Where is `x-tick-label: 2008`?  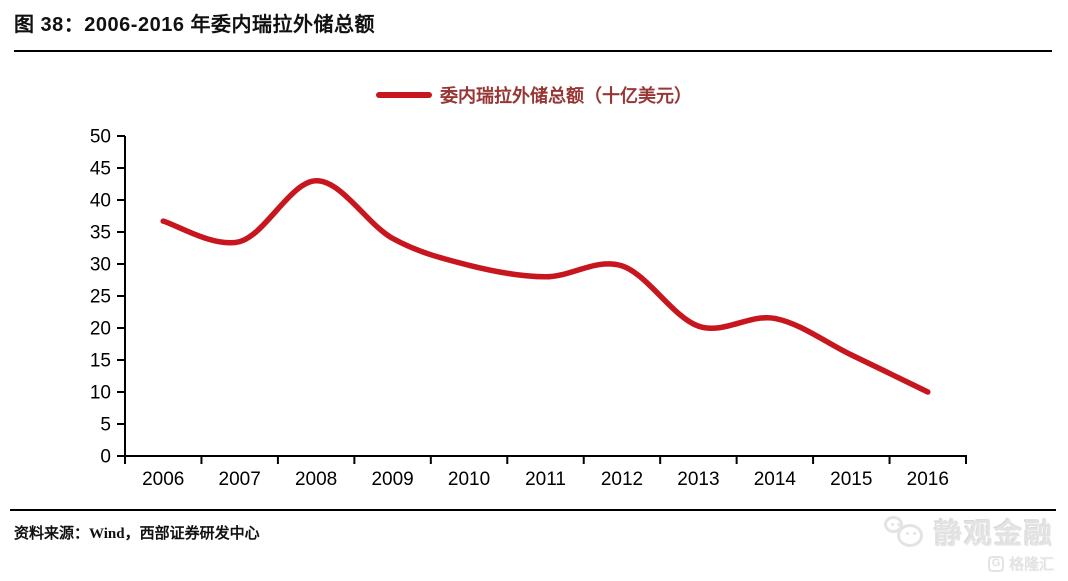 x-tick-label: 2008 is located at coordinates (316, 479).